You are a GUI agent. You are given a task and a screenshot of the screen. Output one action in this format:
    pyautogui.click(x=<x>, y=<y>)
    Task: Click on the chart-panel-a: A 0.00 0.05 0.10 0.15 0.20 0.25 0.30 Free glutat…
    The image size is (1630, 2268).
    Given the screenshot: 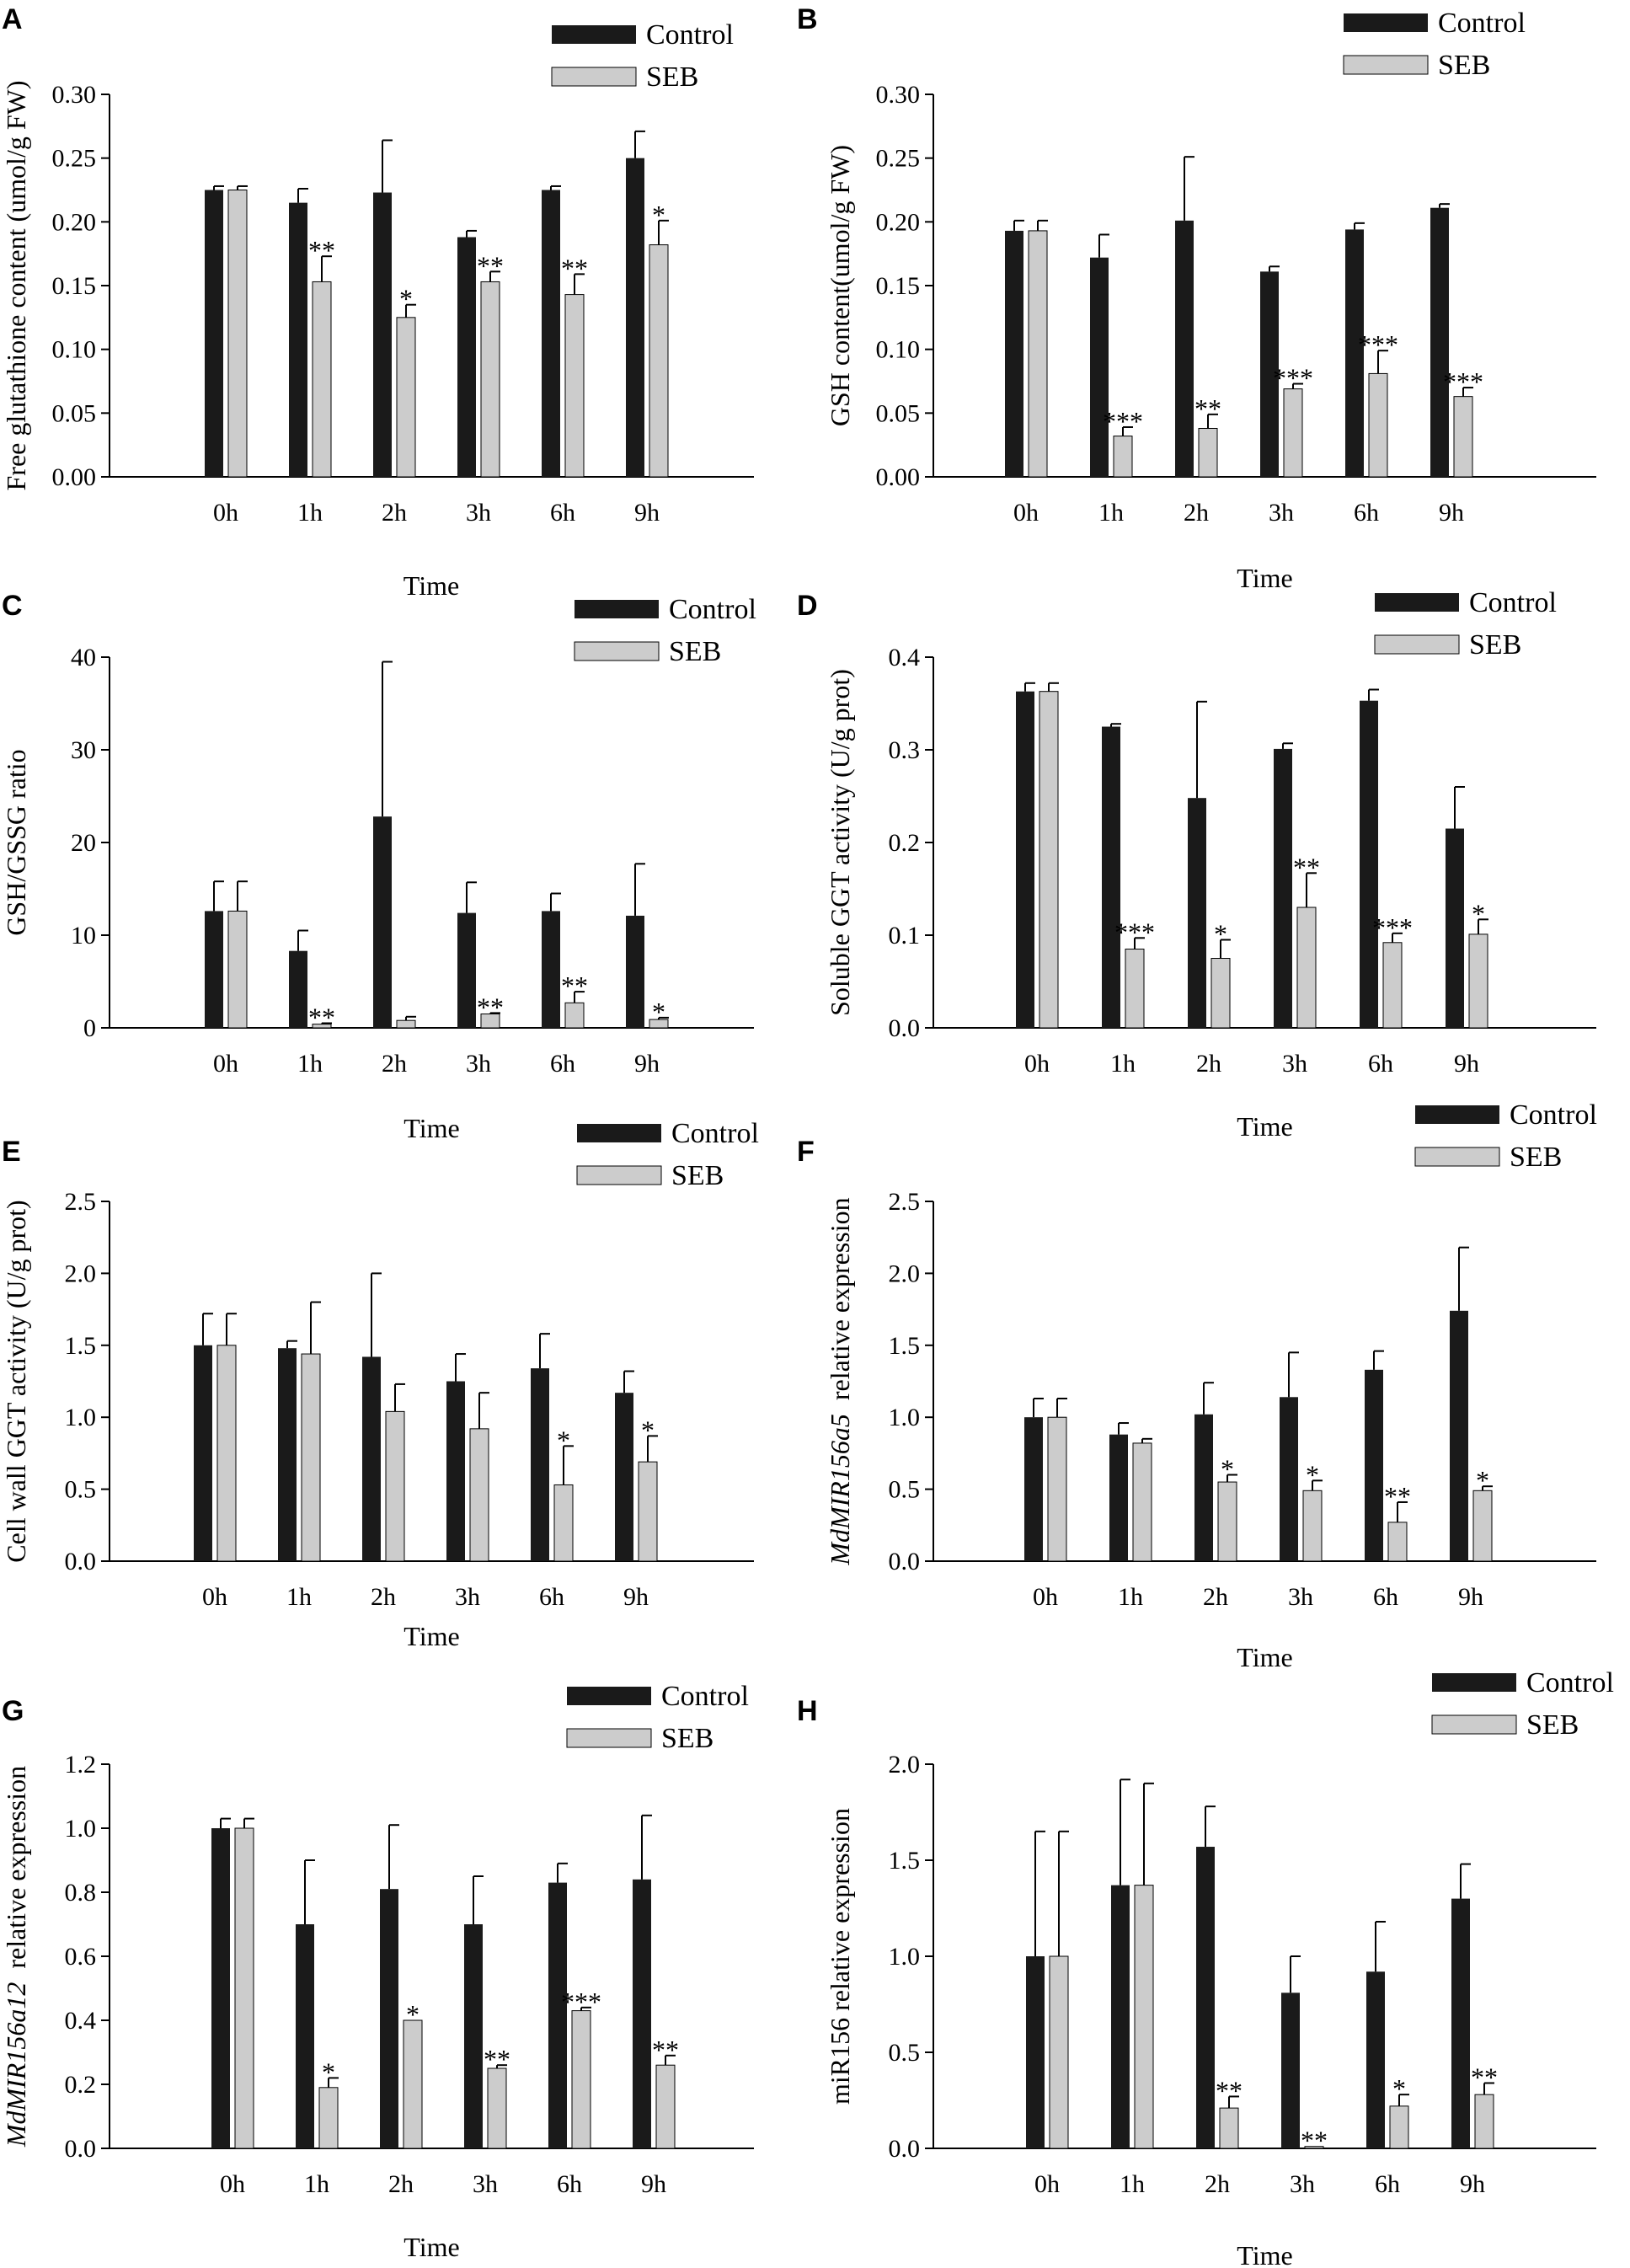 What is the action you would take?
    pyautogui.click(x=377, y=265)
    